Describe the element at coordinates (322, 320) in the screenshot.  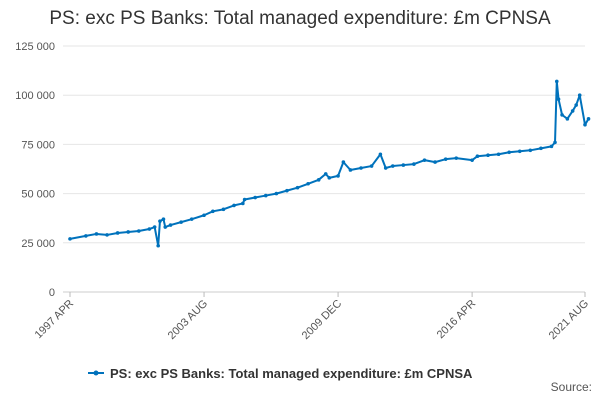
I see `x-tick-label: 2009 DEC` at that location.